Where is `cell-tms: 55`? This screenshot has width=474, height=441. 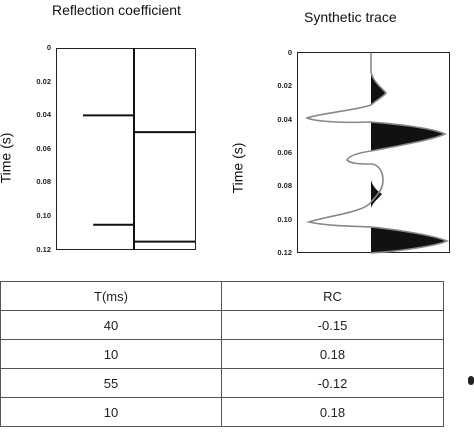 cell-tms: 55 is located at coordinates (111, 383).